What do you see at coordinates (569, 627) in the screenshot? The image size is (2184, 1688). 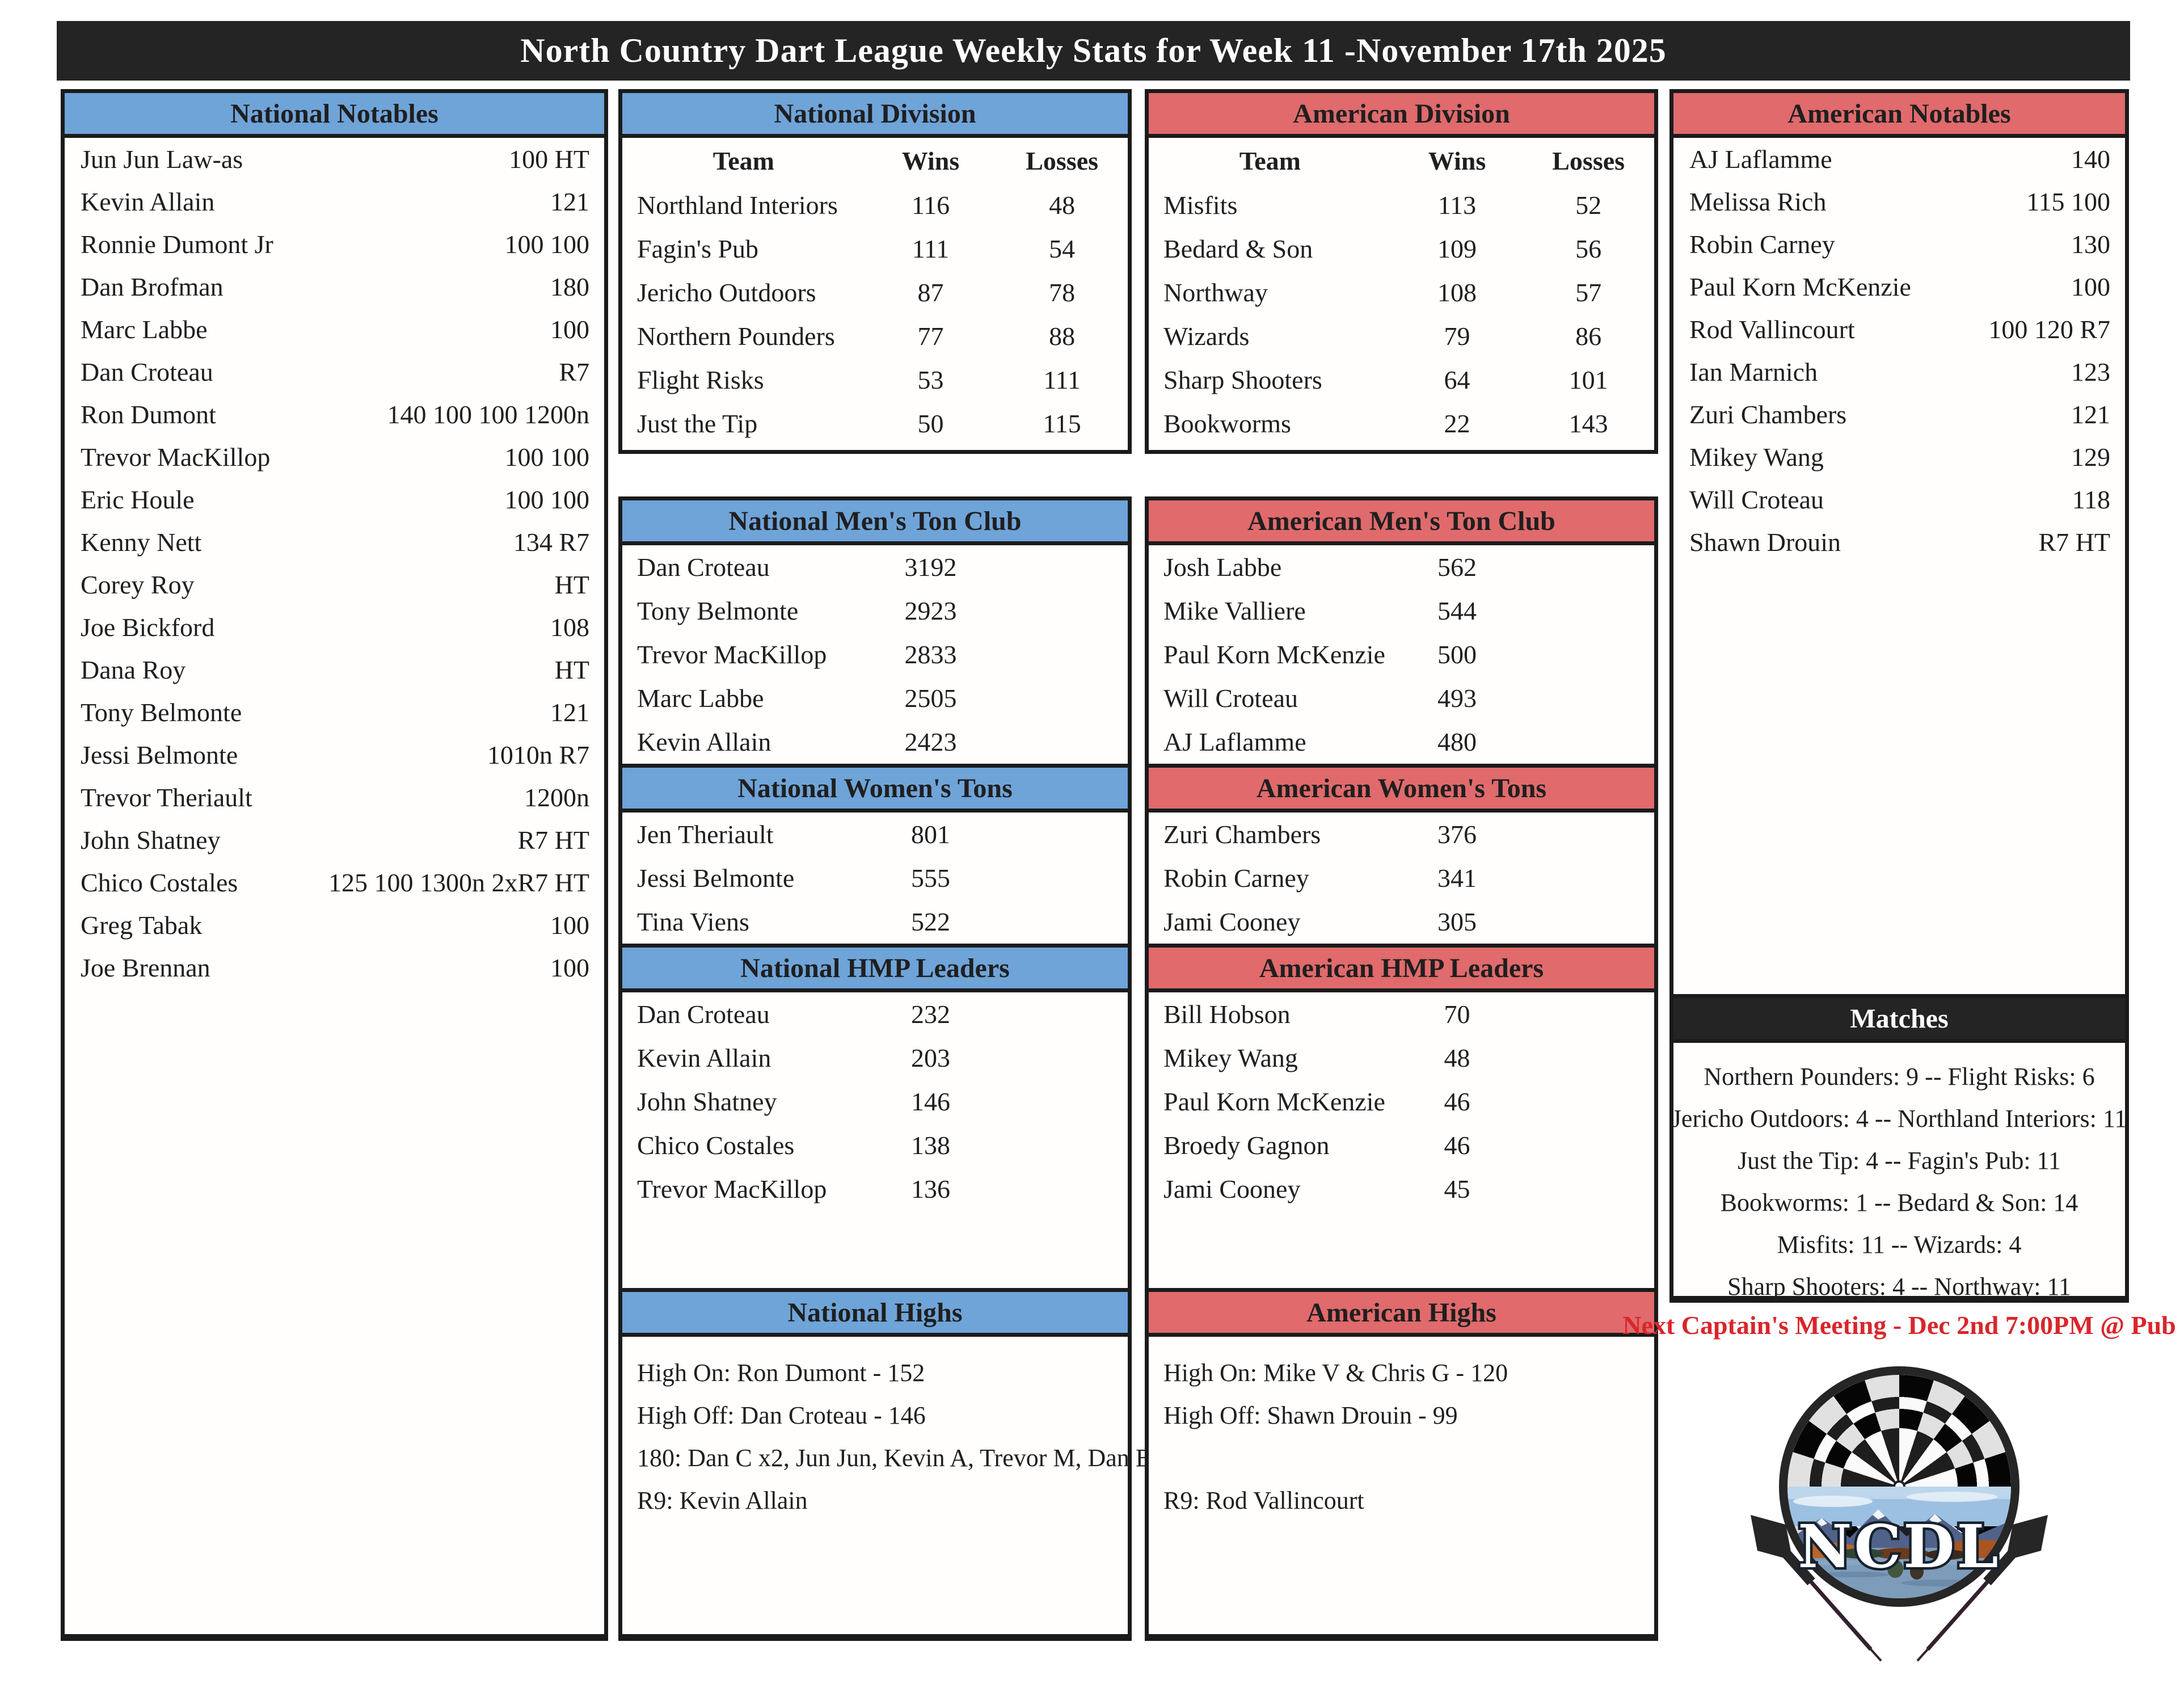 I see `player-value: 108` at bounding box center [569, 627].